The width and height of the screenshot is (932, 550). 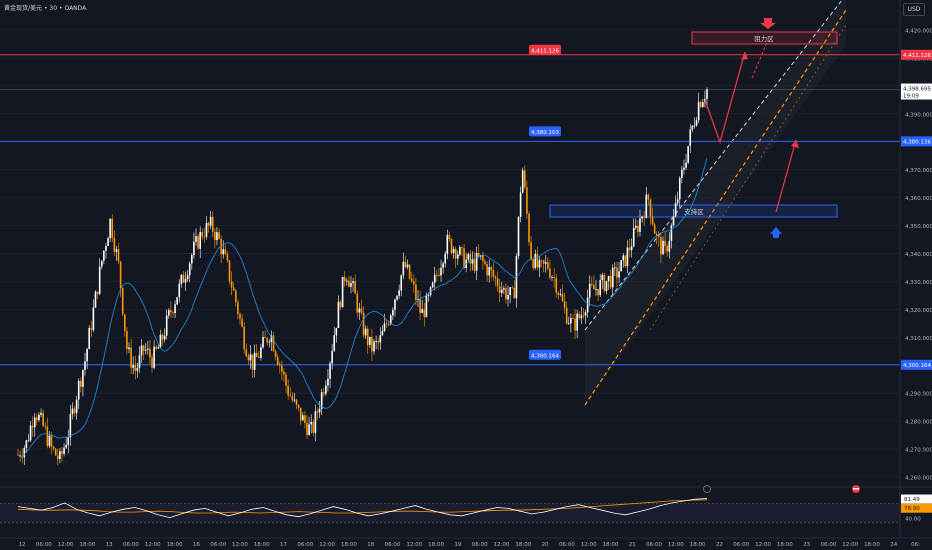 I want to click on rsi-indicator-pane: 81.49 78.90 40.00, so click(x=466, y=504).